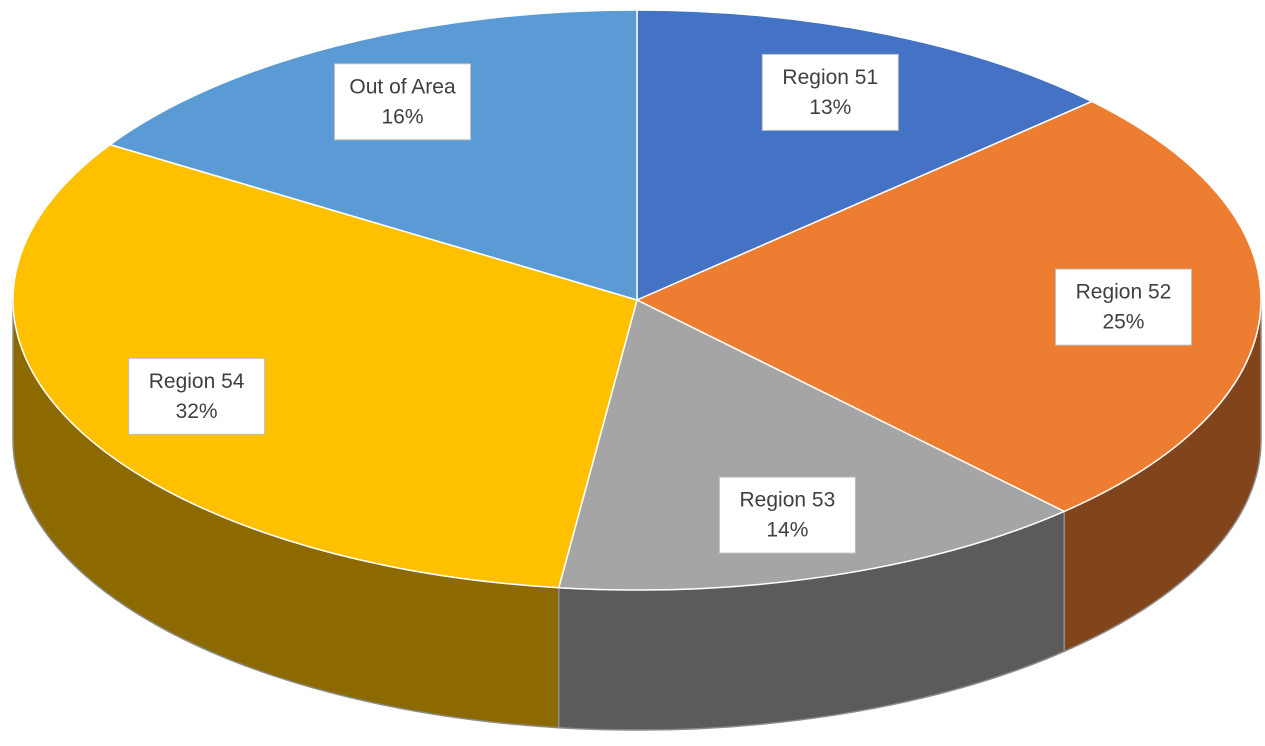  I want to click on label-value: 14%, so click(787, 530).